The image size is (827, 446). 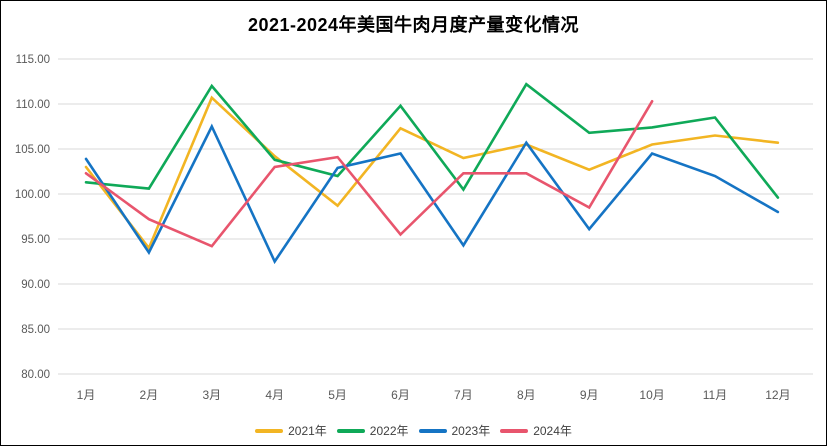 What do you see at coordinates (33, 60) in the screenshot?
I see `y-tick-label: 115.00` at bounding box center [33, 60].